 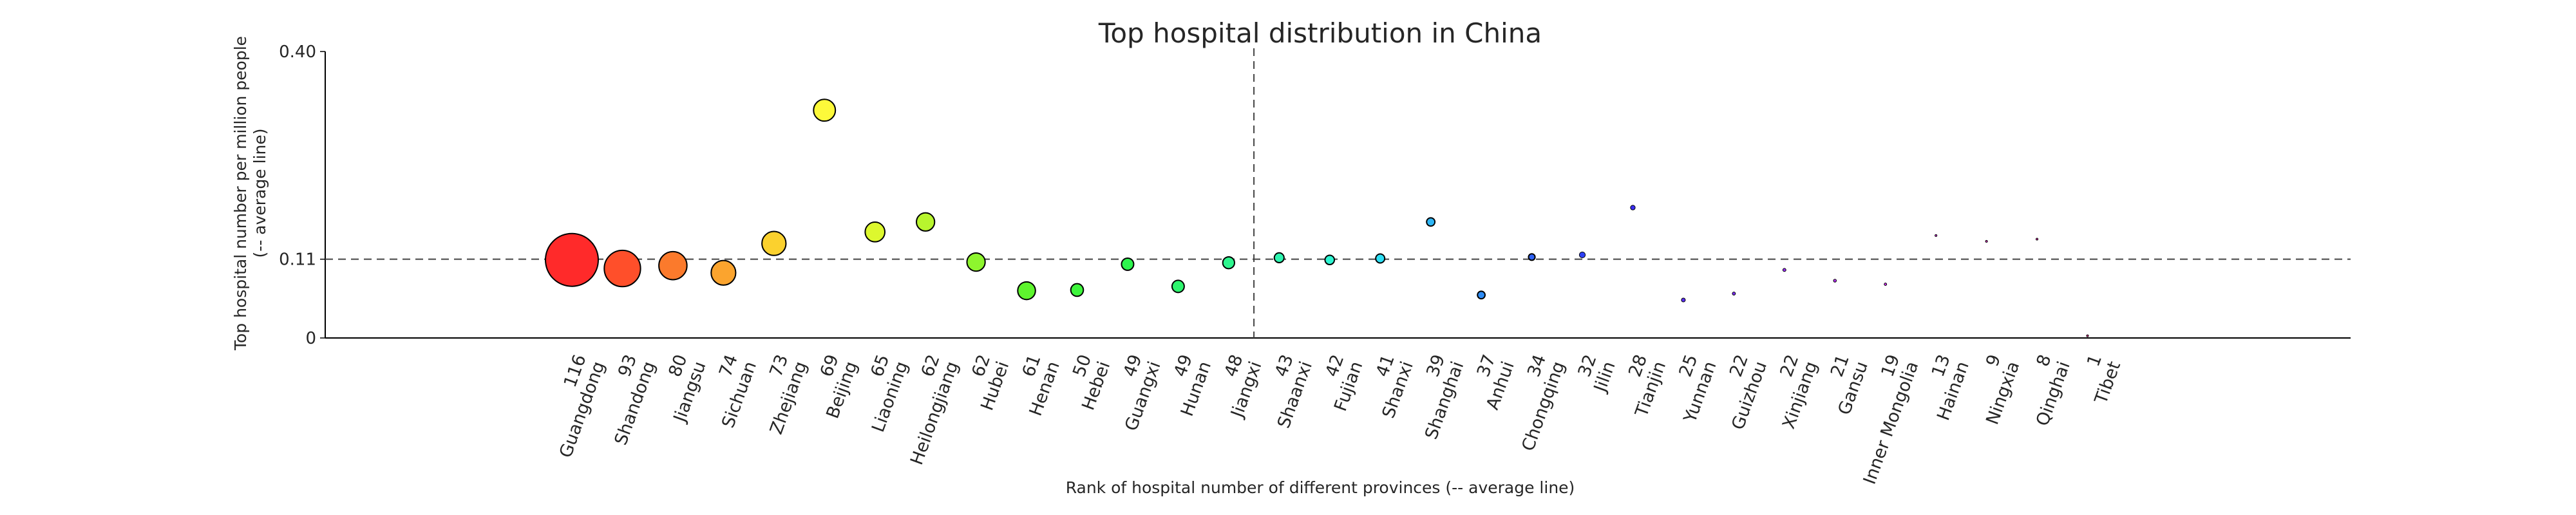 I want to click on x-tick-label: 49Hunan, so click(x=1187, y=386).